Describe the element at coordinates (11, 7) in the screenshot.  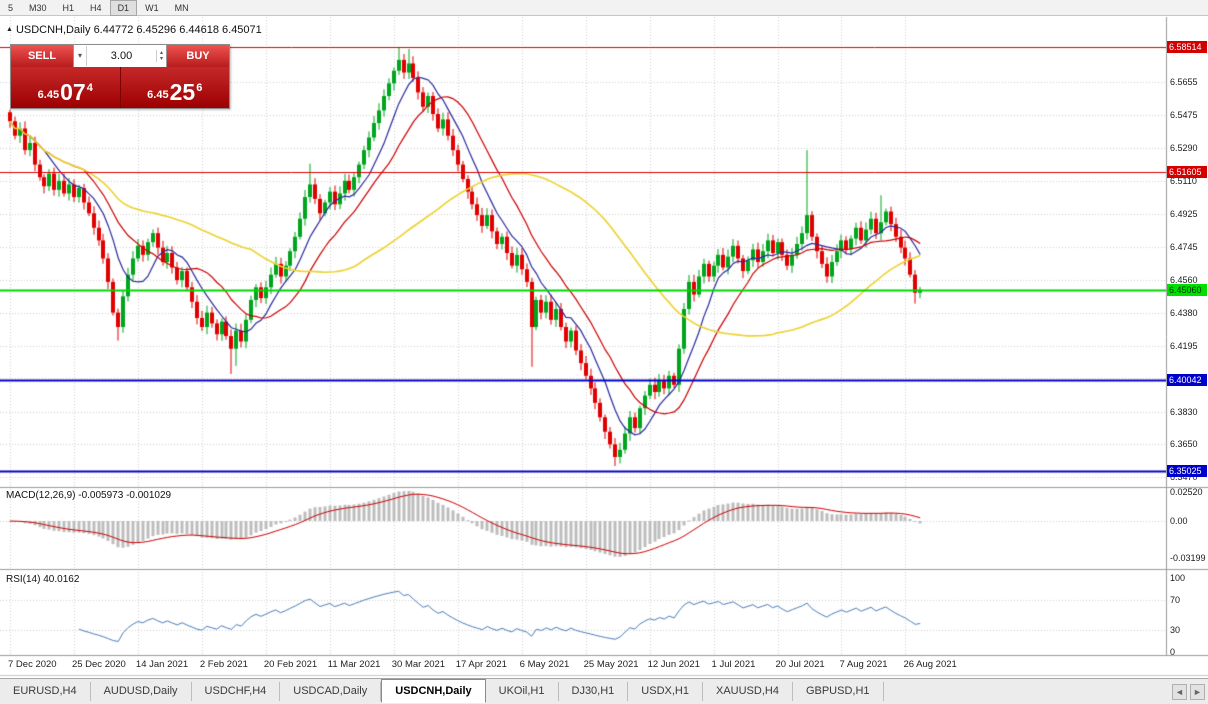
I see `timeframe-button-5: 5` at that location.